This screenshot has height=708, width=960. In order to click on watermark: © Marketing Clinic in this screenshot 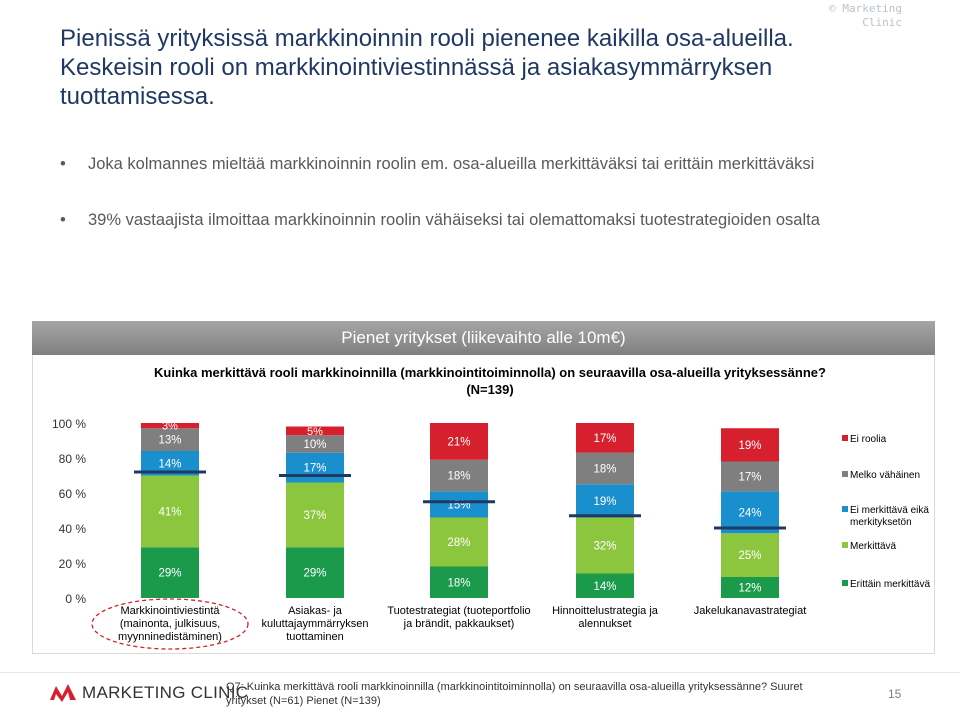, I will do `click(865, 15)`.